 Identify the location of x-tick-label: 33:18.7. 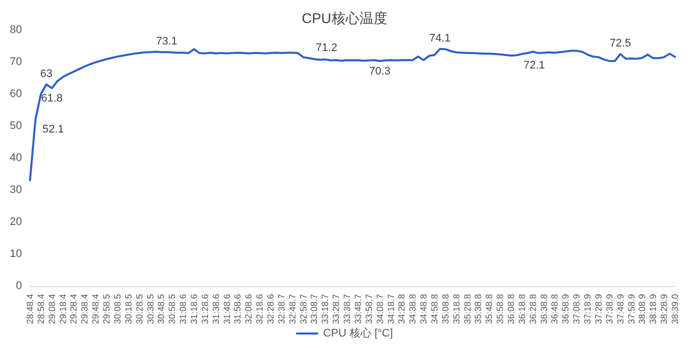
(325, 309).